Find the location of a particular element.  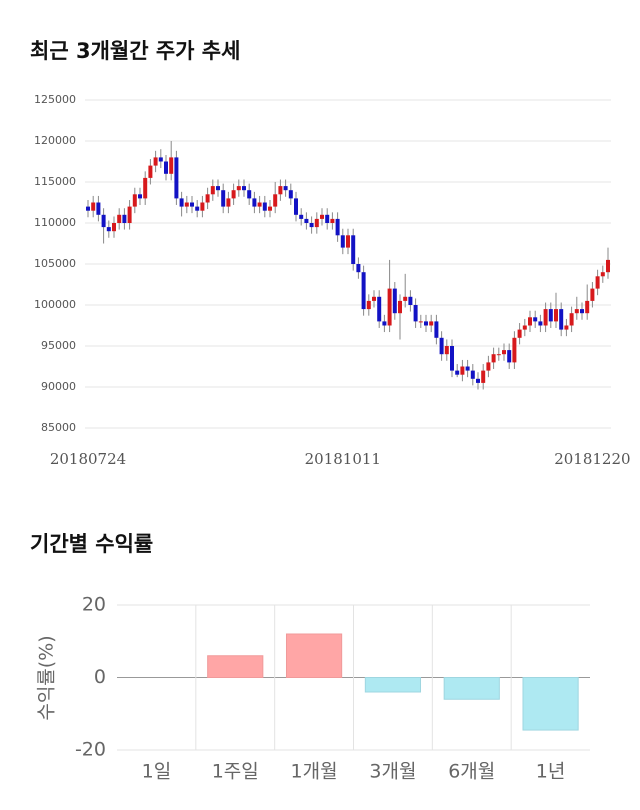

y-tick-label: 110000 is located at coordinates (55, 222).